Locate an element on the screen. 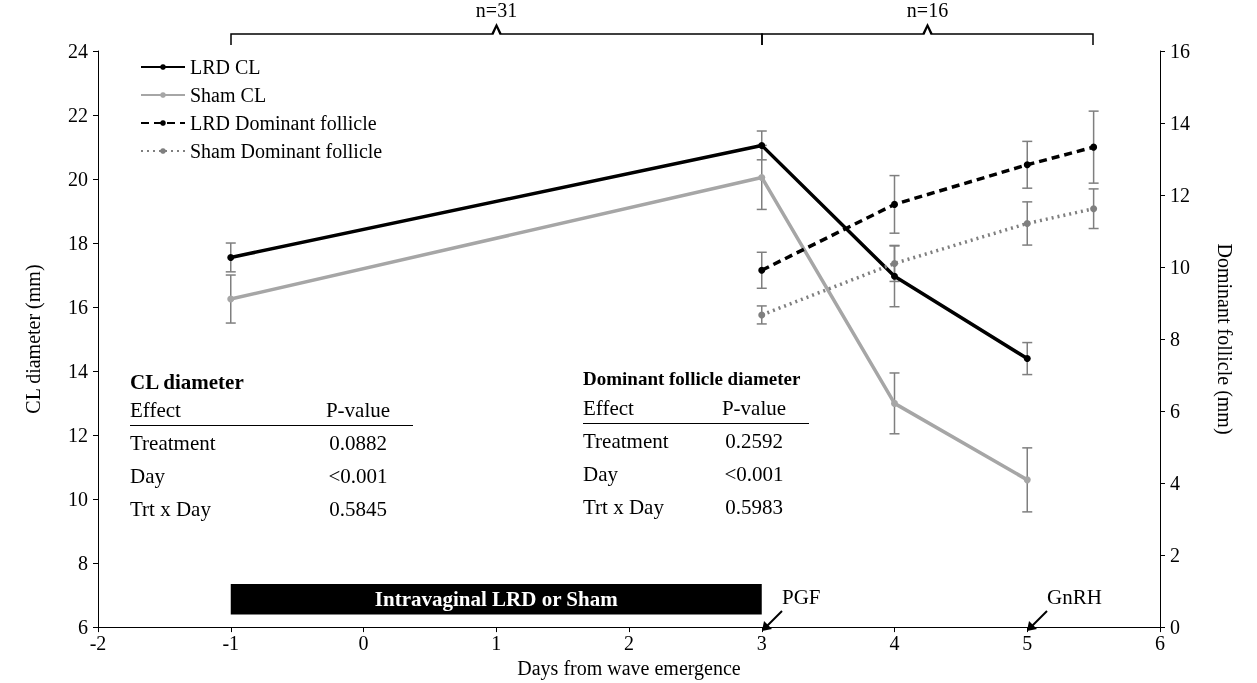 The width and height of the screenshot is (1257, 683). x-tick-label: 5 is located at coordinates (1027, 643).